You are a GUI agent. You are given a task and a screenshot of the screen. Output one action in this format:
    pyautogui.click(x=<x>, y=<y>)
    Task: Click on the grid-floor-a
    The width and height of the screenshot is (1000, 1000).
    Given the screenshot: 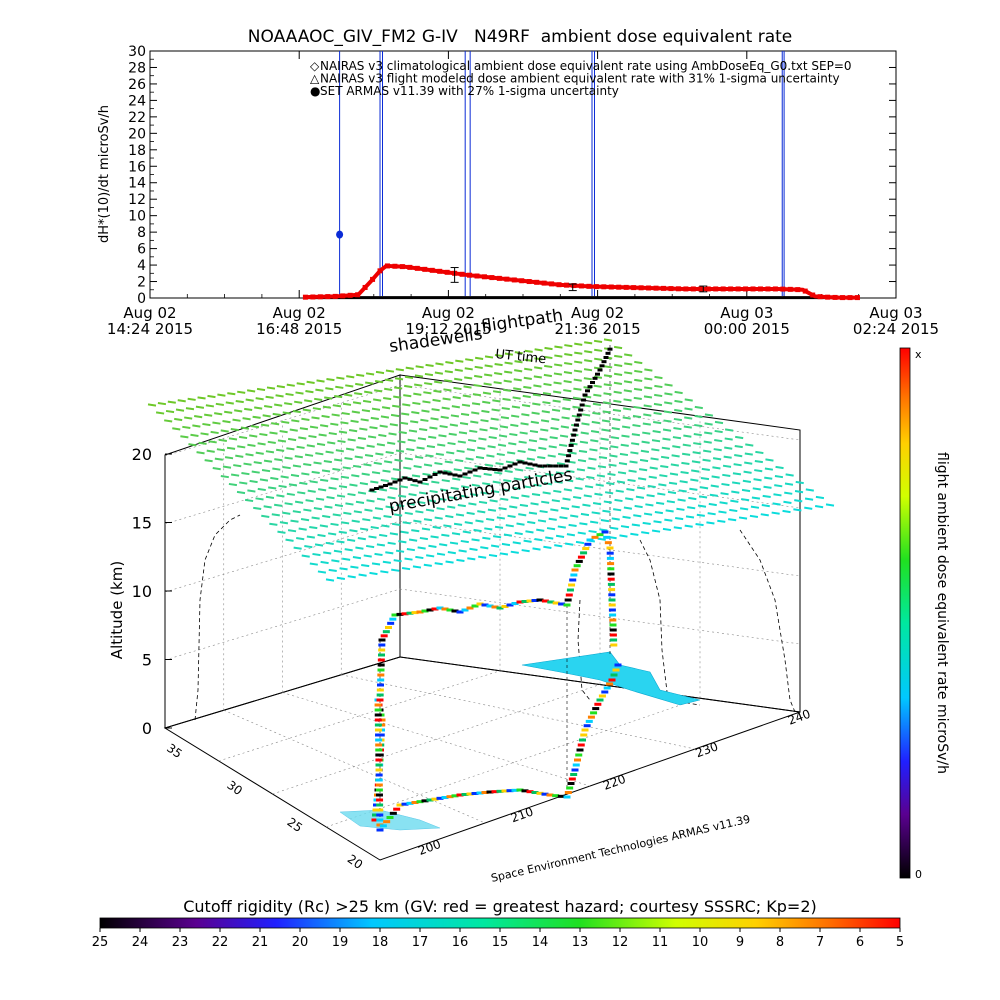 What is the action you would take?
    pyautogui.click(x=359, y=716)
    